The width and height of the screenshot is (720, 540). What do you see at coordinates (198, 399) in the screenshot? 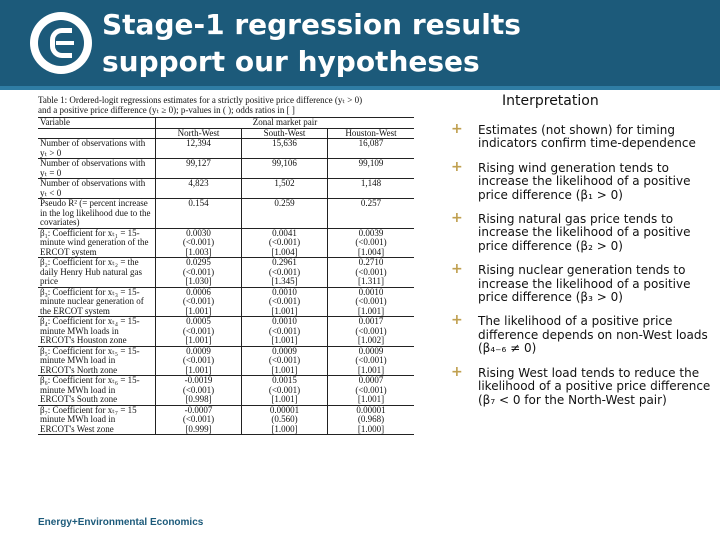
I see `value-line: [0.998]` at bounding box center [198, 399].